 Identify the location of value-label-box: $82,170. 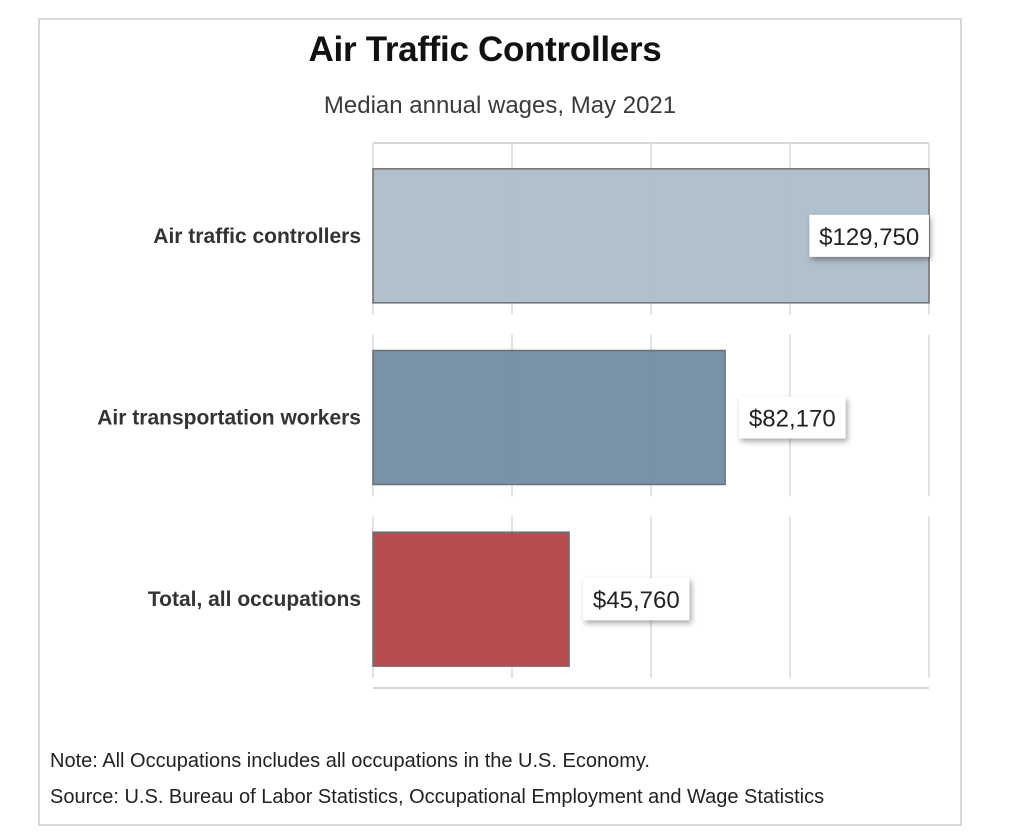
(792, 417).